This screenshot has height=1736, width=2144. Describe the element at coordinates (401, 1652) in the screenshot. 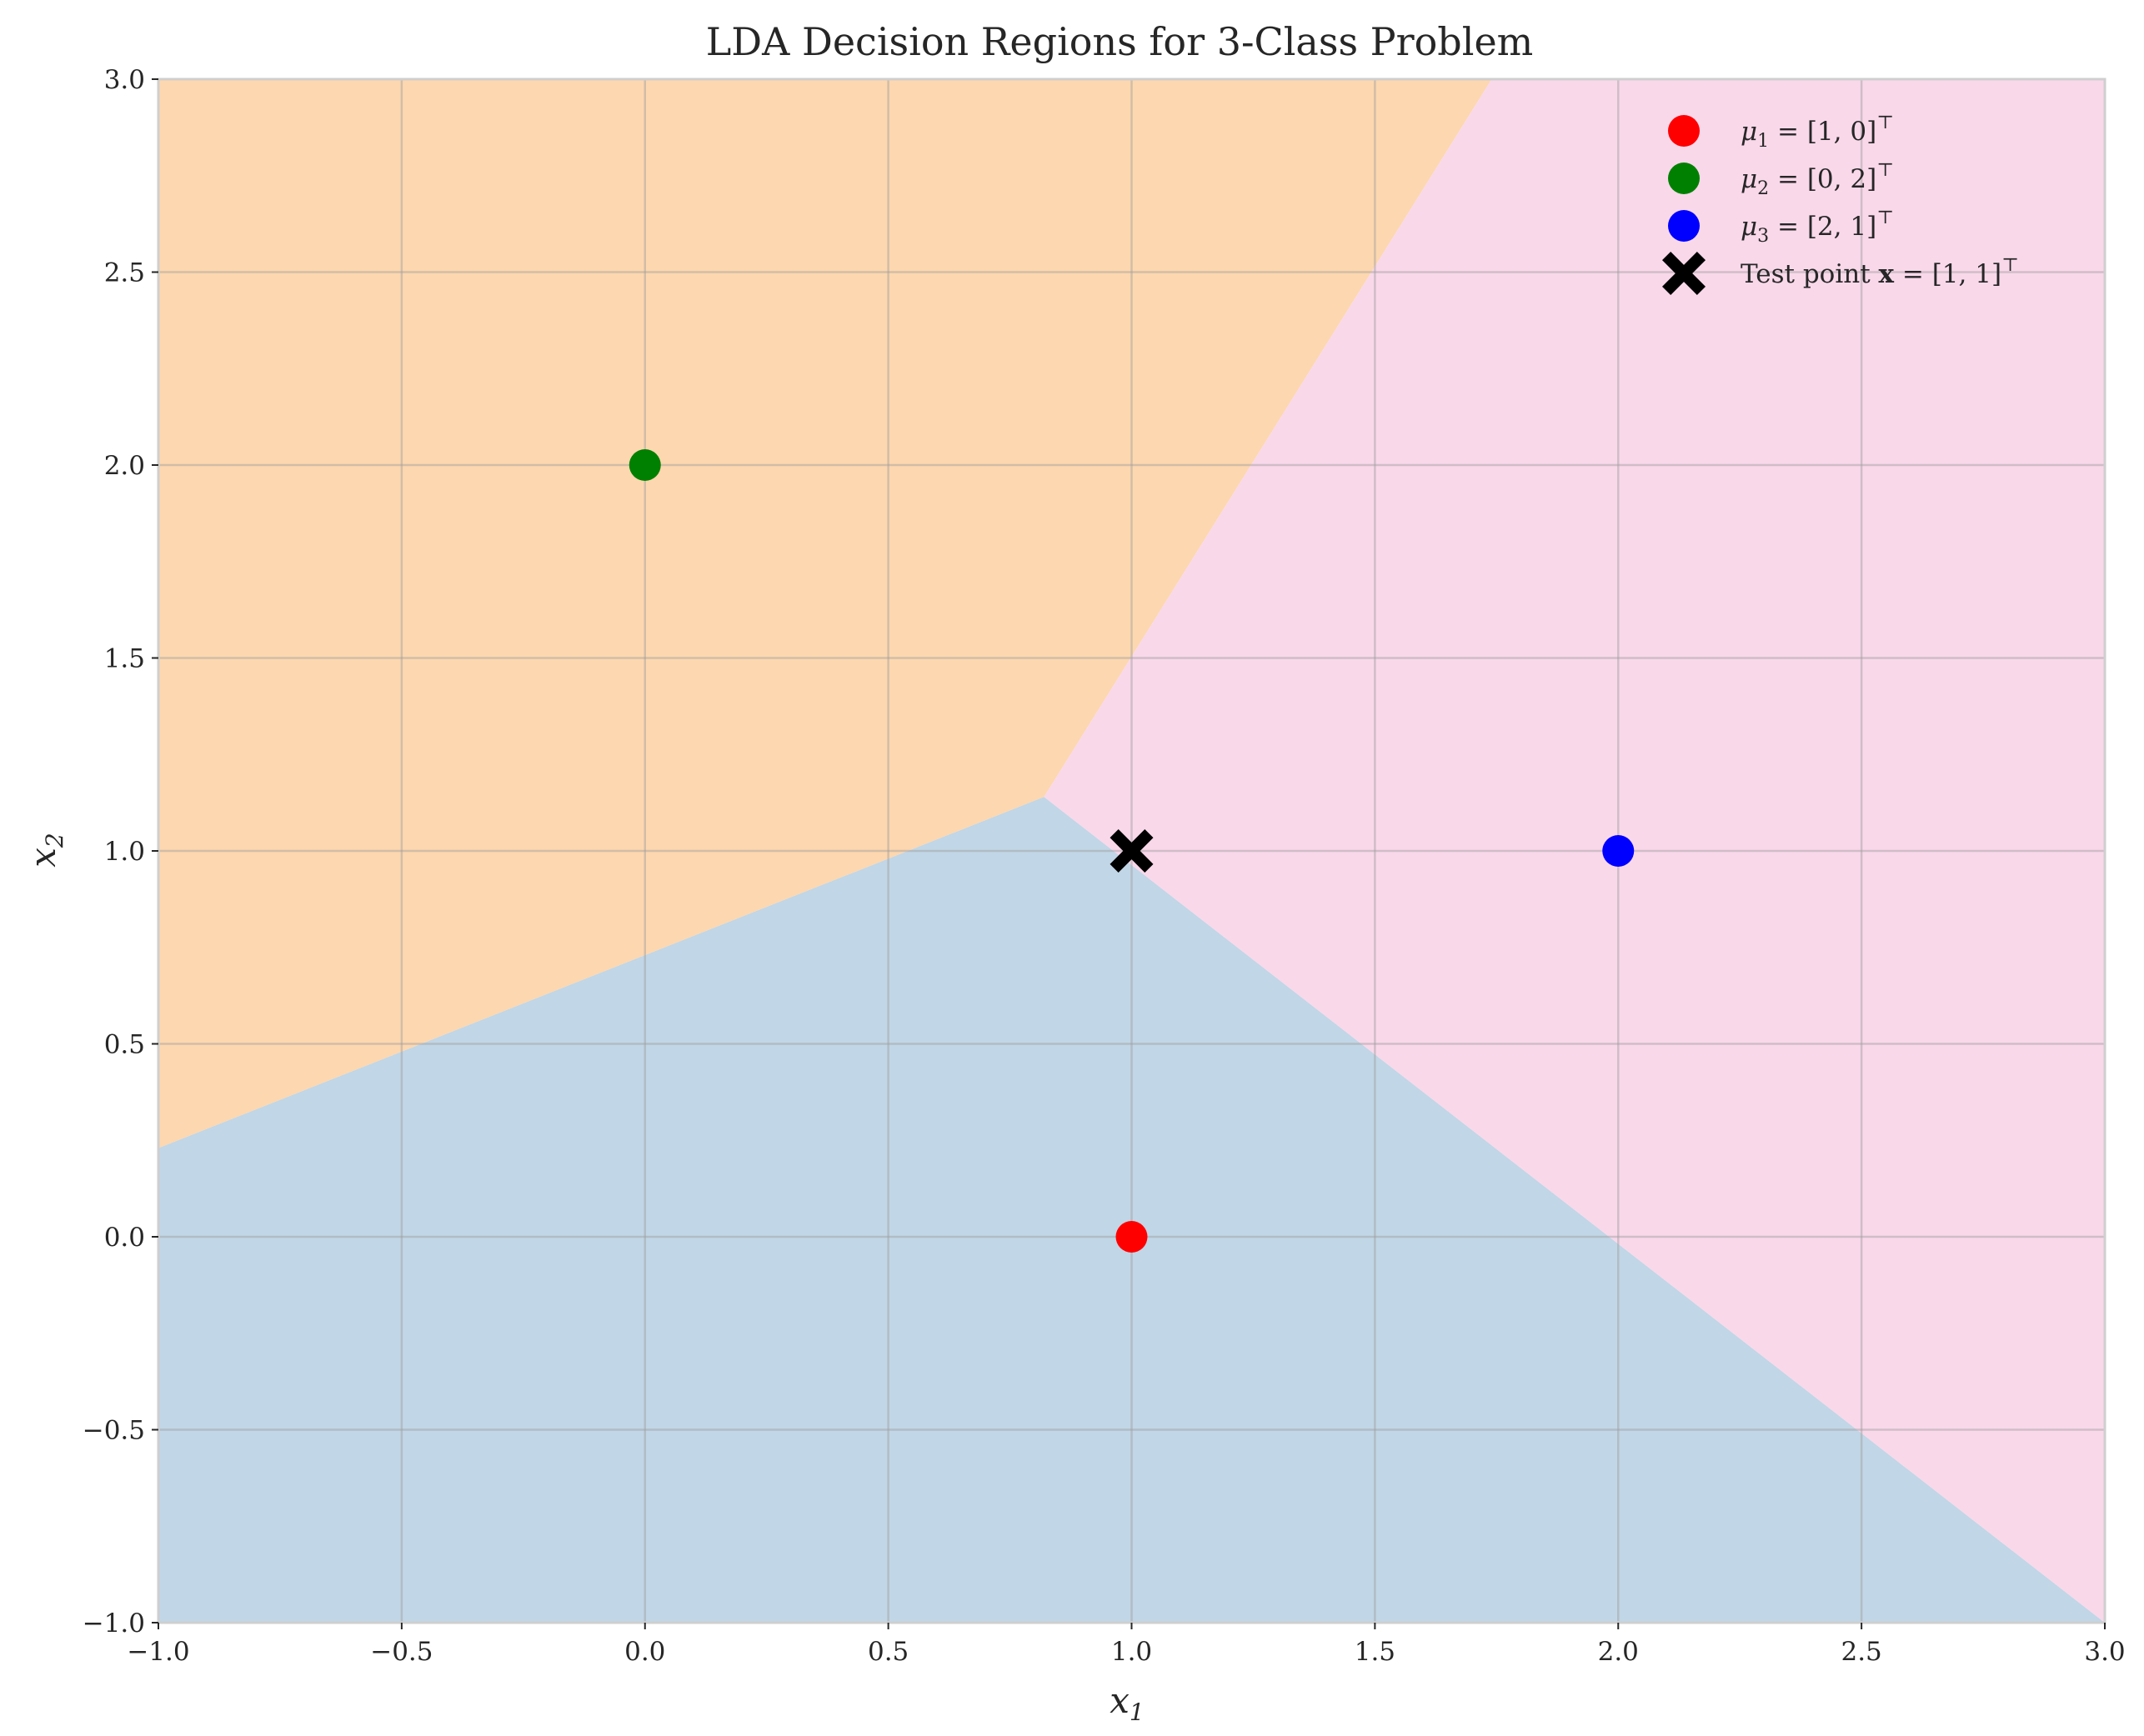

I see `x-tick-label: −0.5` at that location.